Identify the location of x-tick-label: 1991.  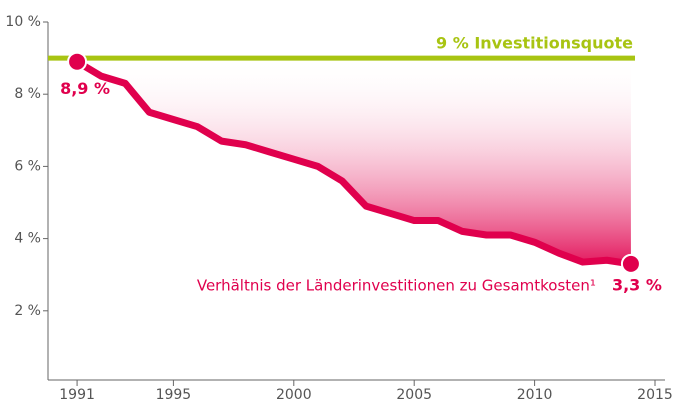
(77, 395).